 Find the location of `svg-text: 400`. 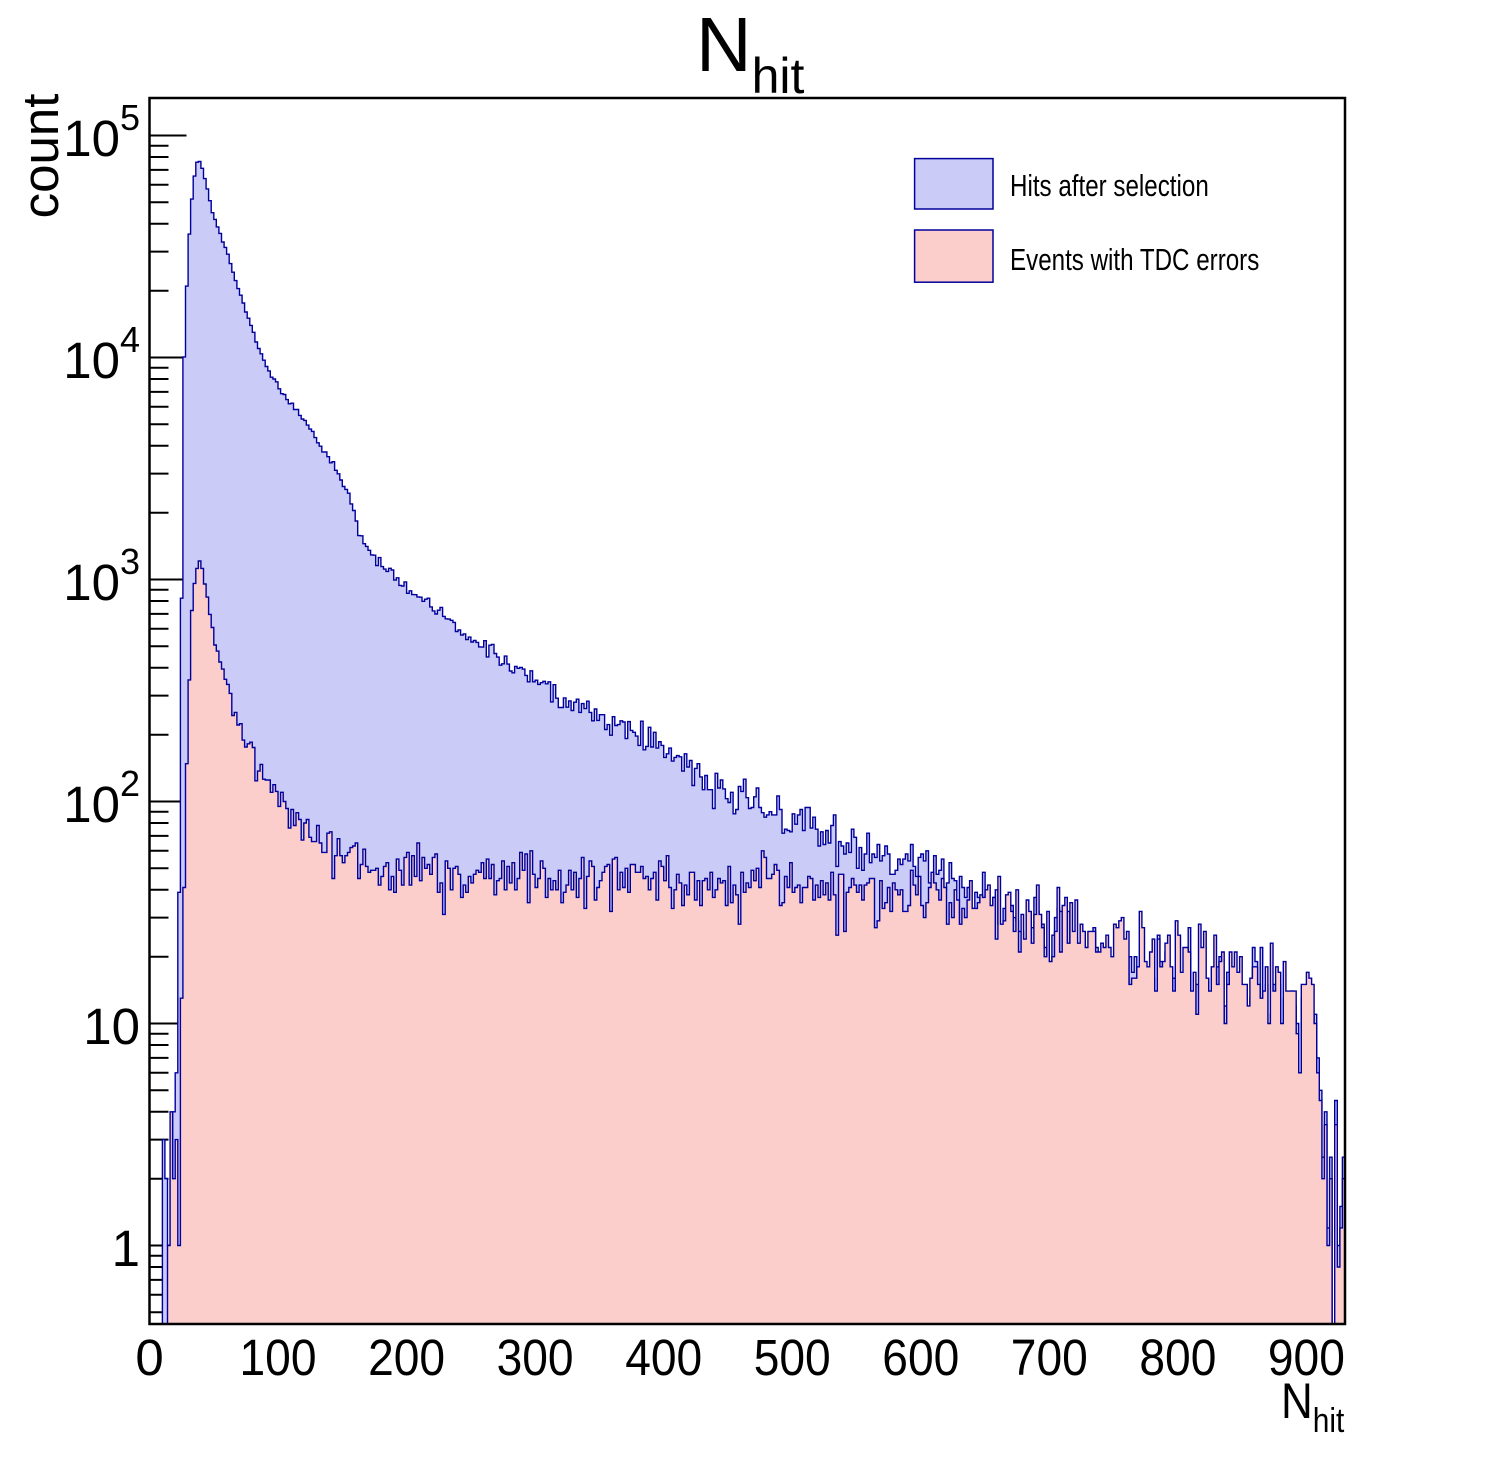

svg-text: 400 is located at coordinates (663, 1357).